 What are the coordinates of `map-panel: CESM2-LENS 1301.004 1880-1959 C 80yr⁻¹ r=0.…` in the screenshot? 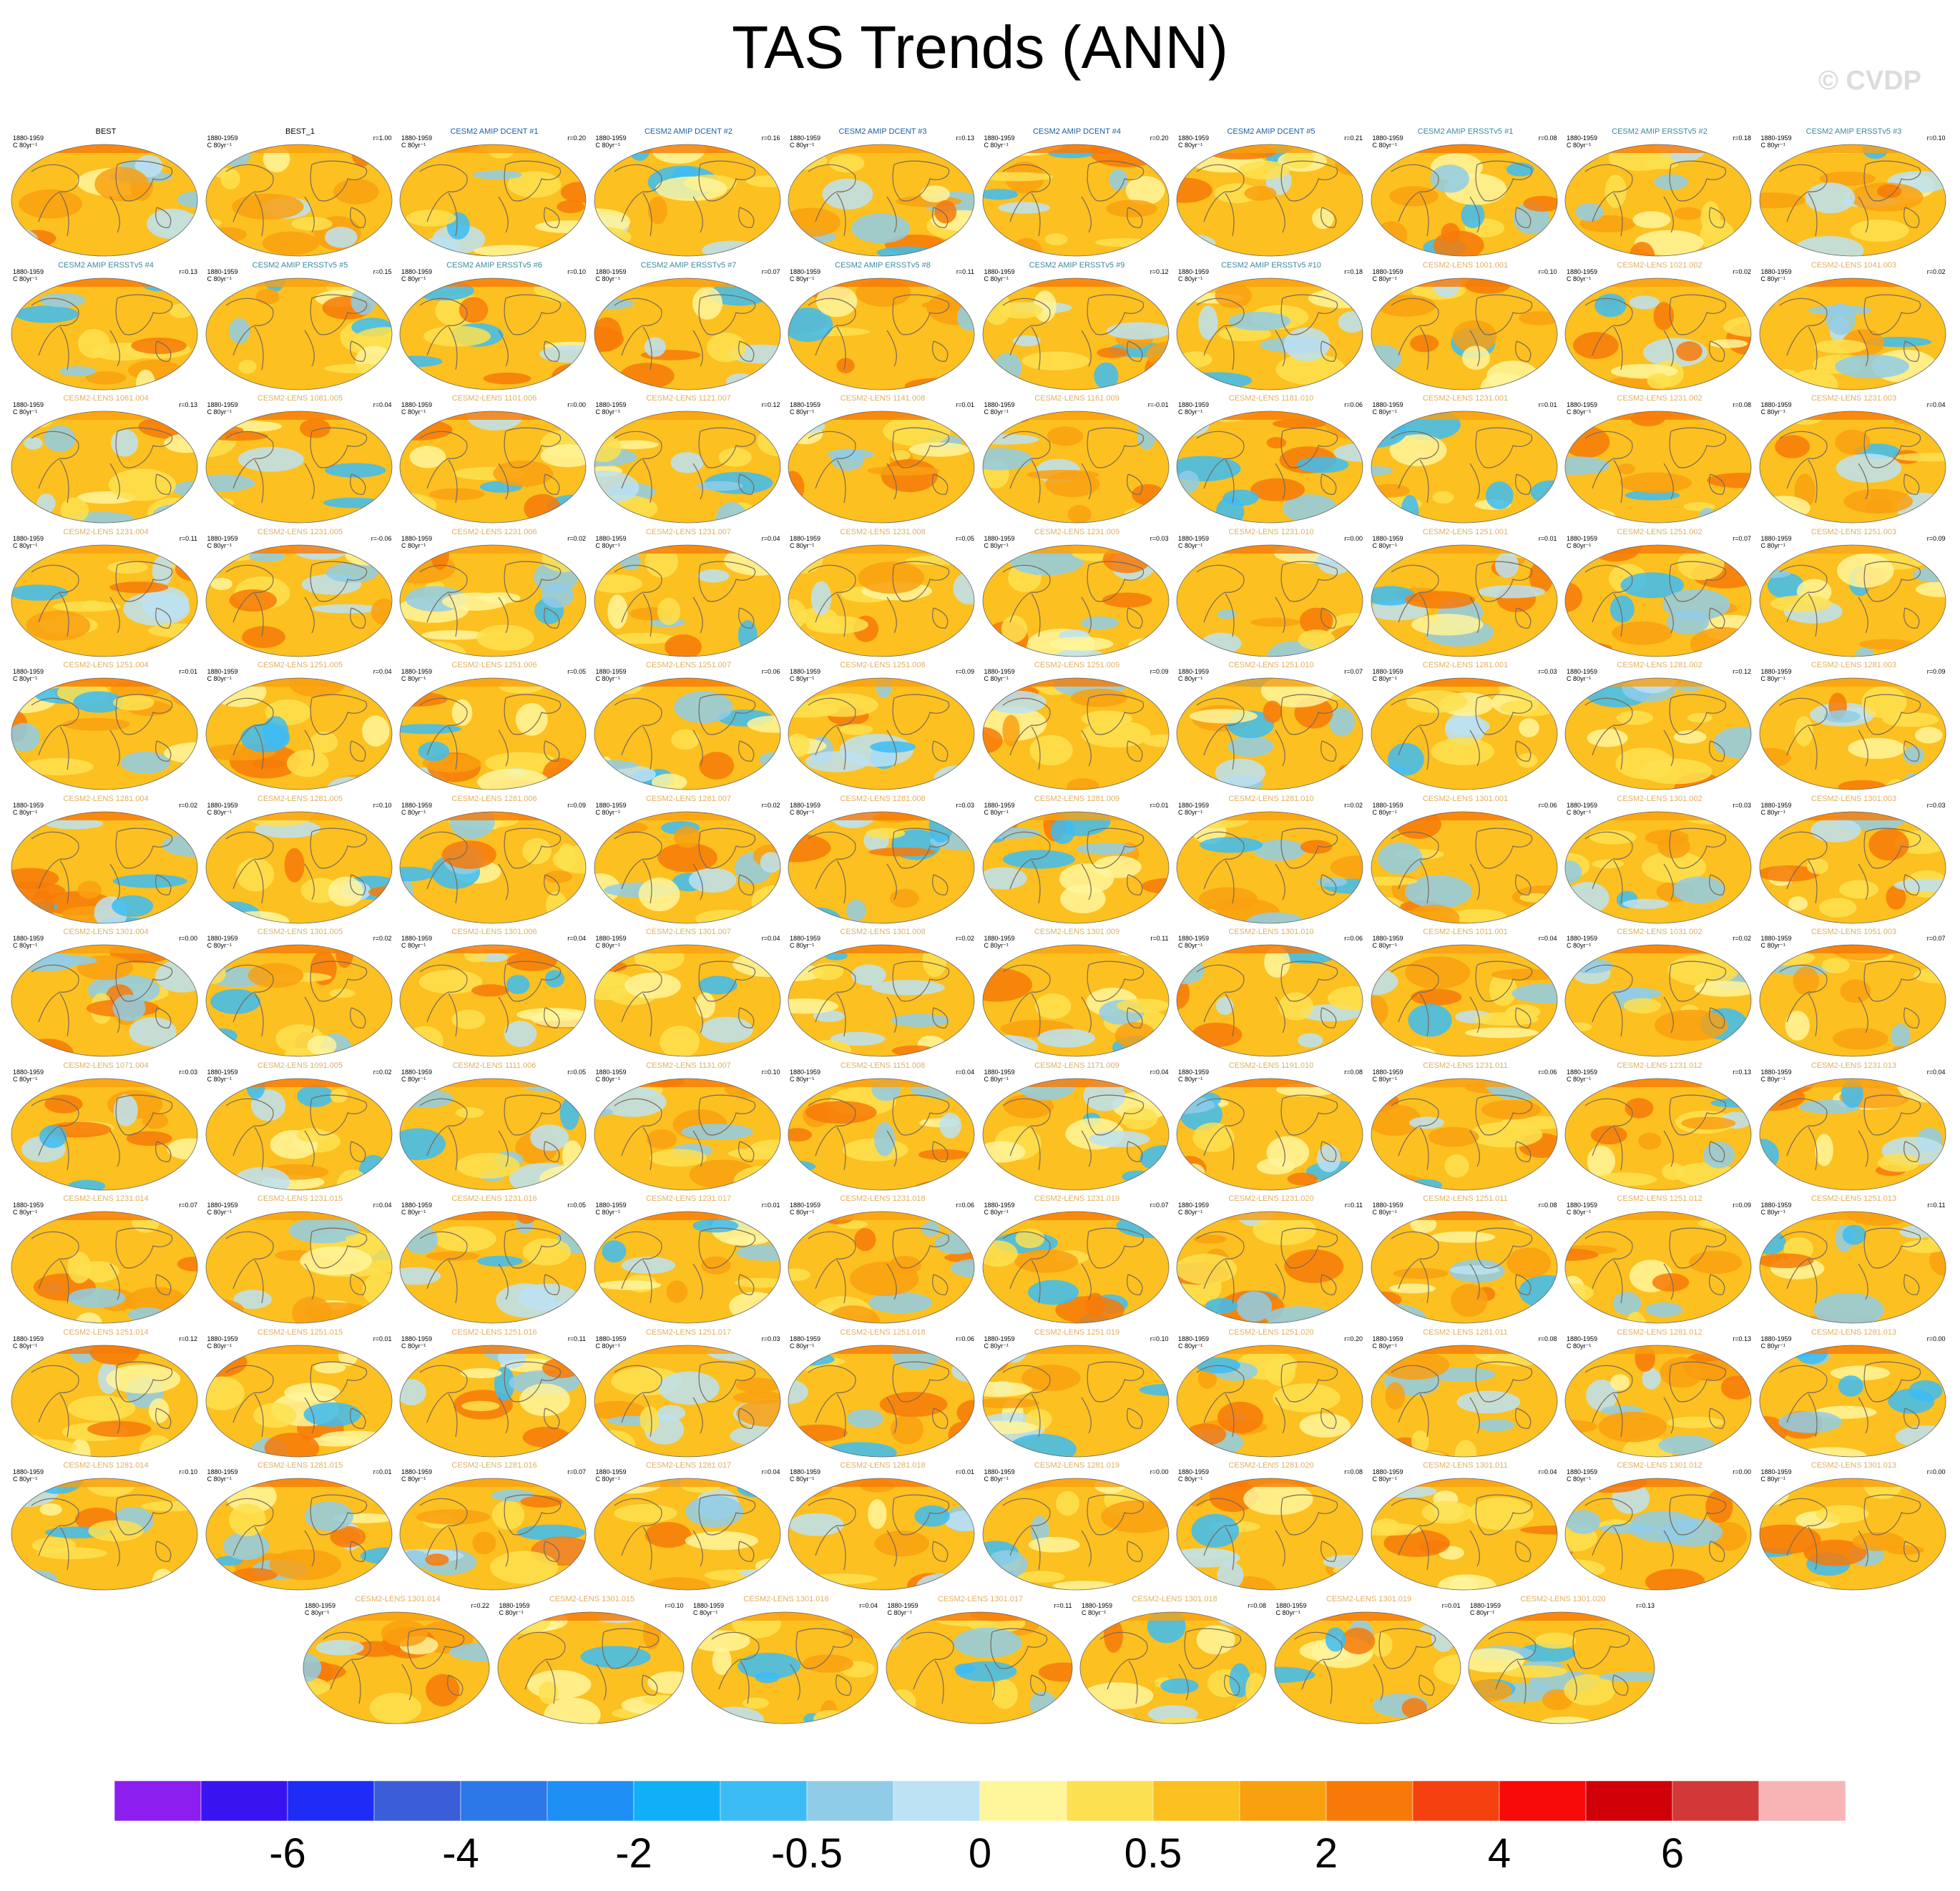 It's located at (106, 996).